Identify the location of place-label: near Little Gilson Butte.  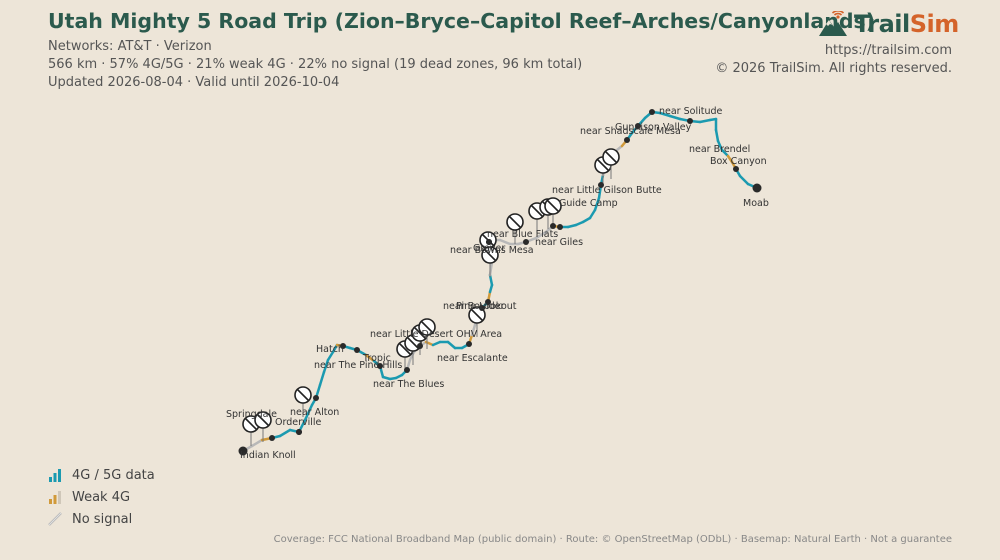
(607, 190).